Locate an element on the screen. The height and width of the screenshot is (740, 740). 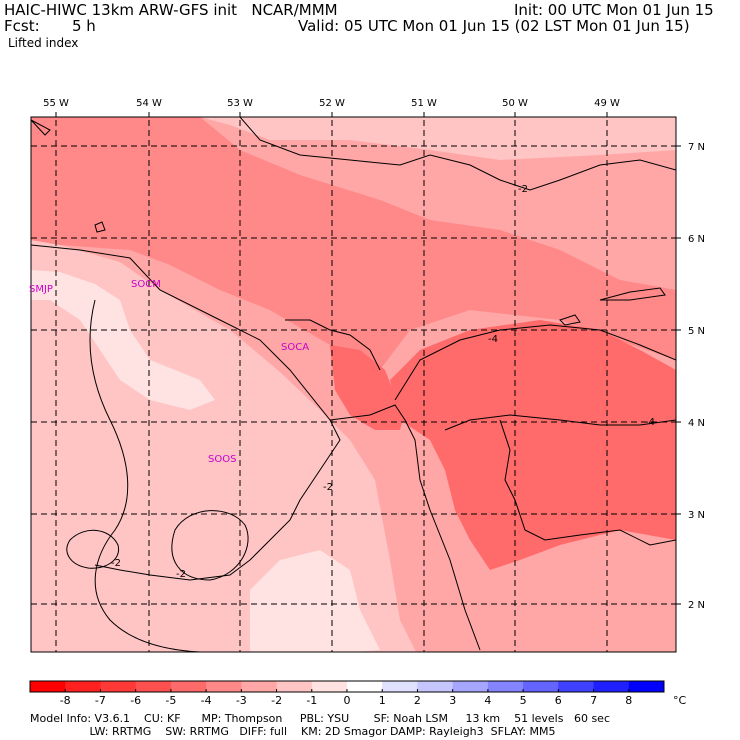
color-bar-tick-label: -3 is located at coordinates (241, 700).